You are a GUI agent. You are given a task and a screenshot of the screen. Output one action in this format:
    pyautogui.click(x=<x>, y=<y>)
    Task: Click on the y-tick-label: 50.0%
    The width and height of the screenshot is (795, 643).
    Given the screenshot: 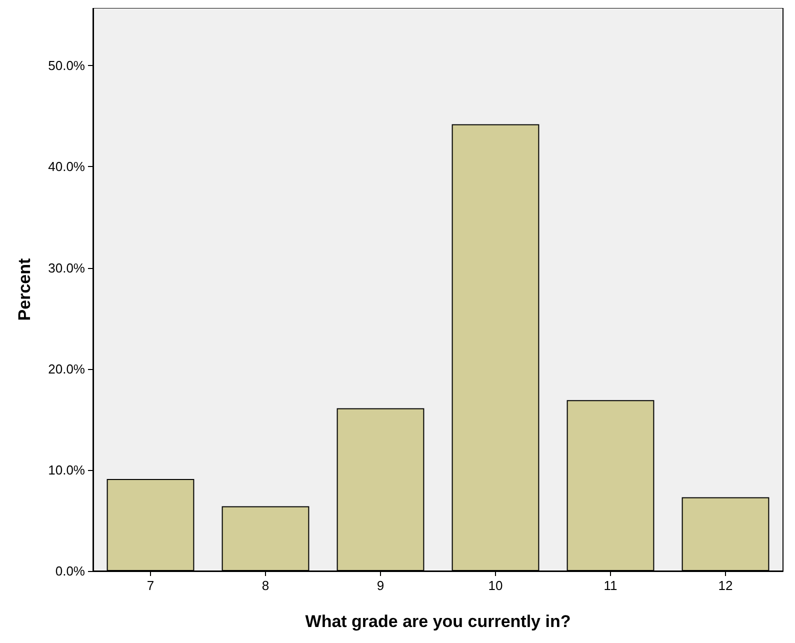 What is the action you would take?
    pyautogui.click(x=67, y=66)
    